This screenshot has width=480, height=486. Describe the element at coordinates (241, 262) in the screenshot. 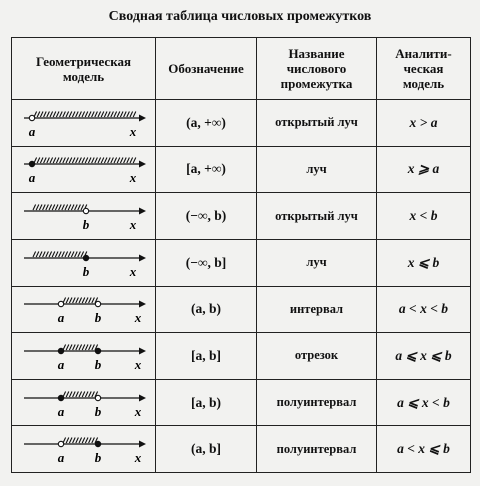

I see `table-row: b x (−∞, b] луч x ⩽ b` at that location.